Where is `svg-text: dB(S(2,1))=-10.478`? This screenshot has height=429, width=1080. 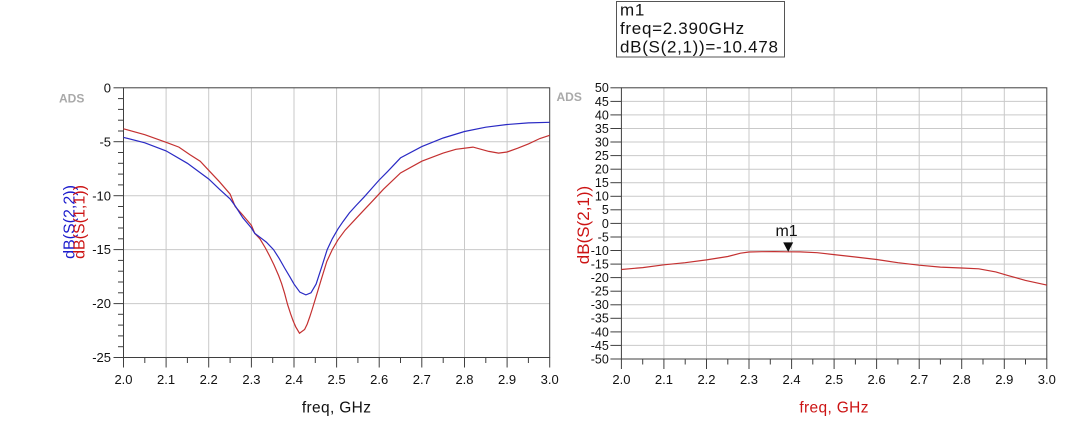
svg-text: dB(S(2,1))=-10.478 is located at coordinates (699, 47).